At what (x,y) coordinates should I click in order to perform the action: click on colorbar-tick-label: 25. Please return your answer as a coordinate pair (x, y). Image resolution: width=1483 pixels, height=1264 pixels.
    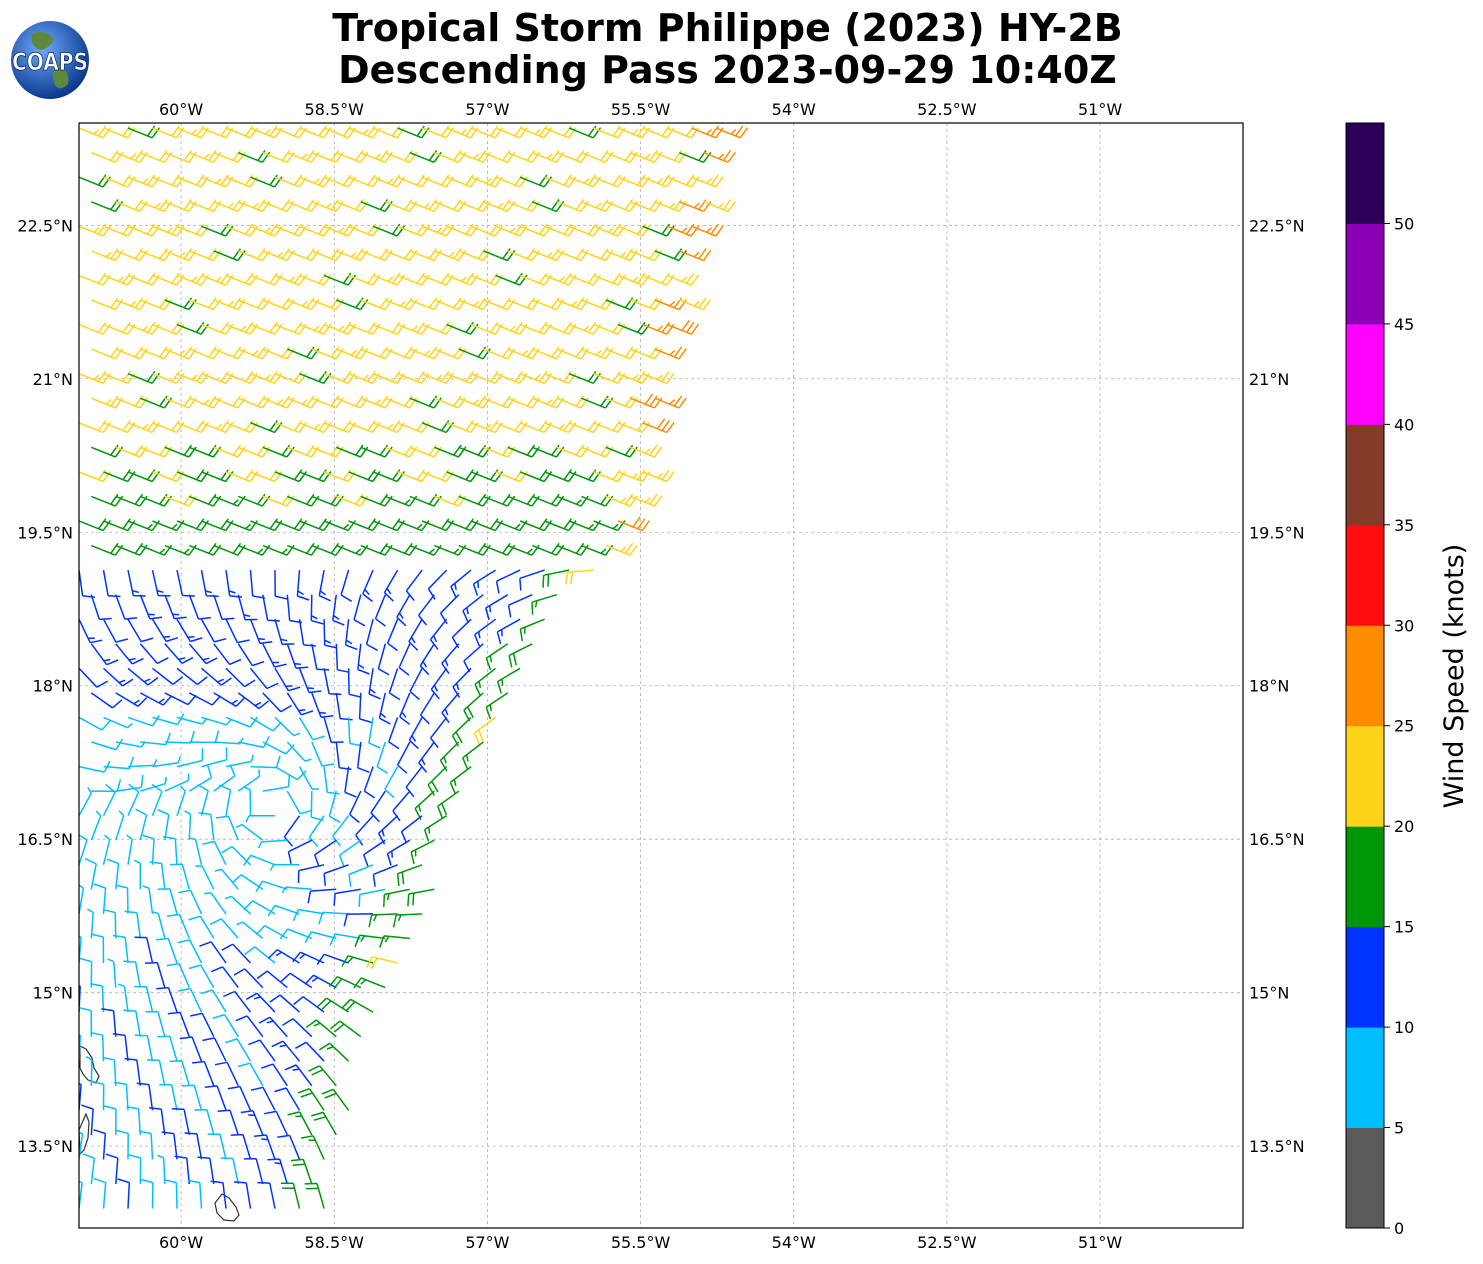
    Looking at the image, I should click on (1404, 726).